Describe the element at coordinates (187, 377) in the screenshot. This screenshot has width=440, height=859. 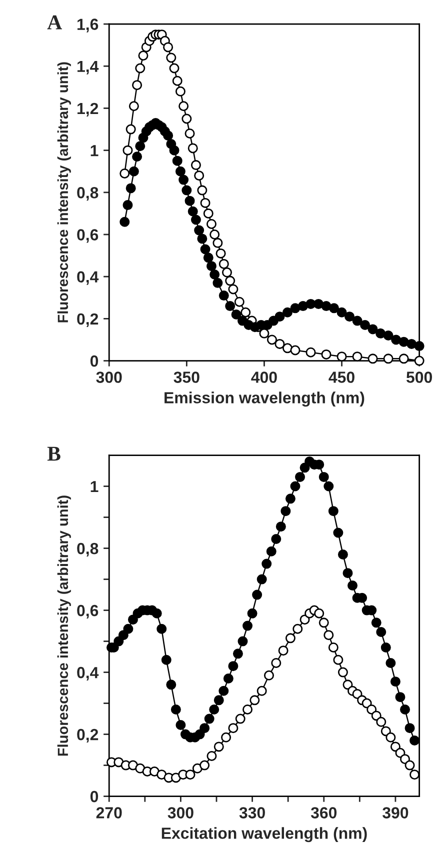
I see `x-tick-label: 350` at that location.